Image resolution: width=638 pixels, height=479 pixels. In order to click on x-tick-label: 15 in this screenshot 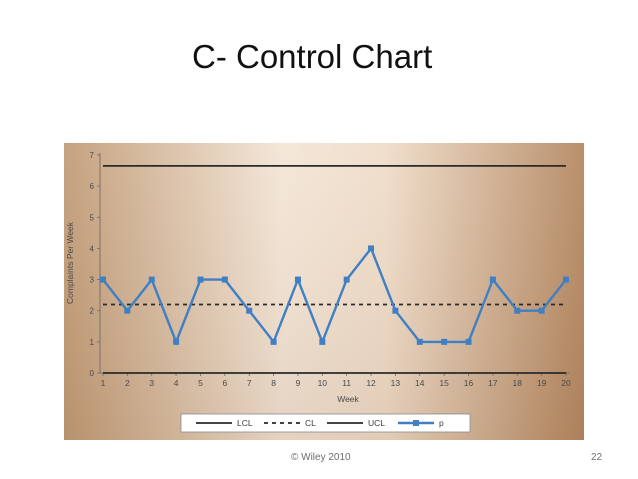, I will do `click(444, 383)`.